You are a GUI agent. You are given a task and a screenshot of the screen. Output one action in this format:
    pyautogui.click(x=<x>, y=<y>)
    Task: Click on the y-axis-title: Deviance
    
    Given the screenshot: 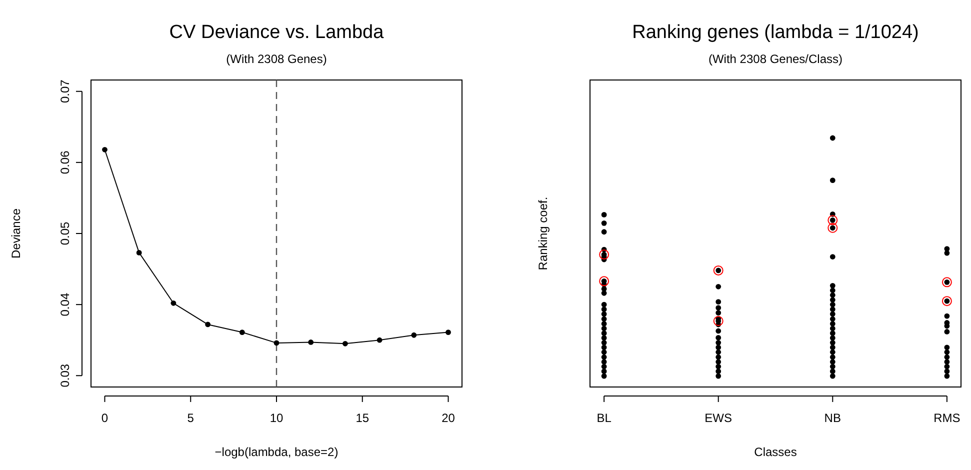 What is the action you would take?
    pyautogui.click(x=16, y=233)
    